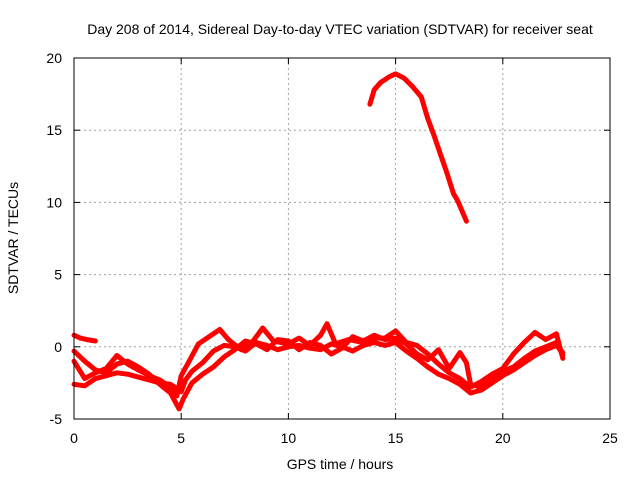 The image size is (640, 480). What do you see at coordinates (181, 438) in the screenshot?
I see `x-tick-label: 5` at bounding box center [181, 438].